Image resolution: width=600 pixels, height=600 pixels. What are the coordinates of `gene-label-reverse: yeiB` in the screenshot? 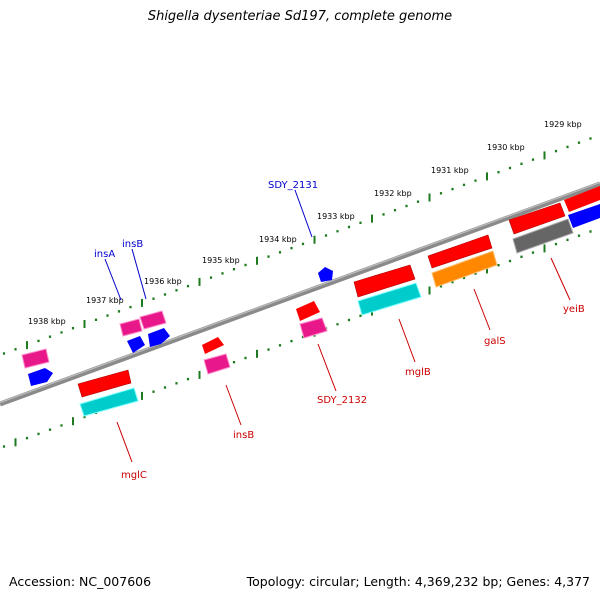 It's located at (574, 309).